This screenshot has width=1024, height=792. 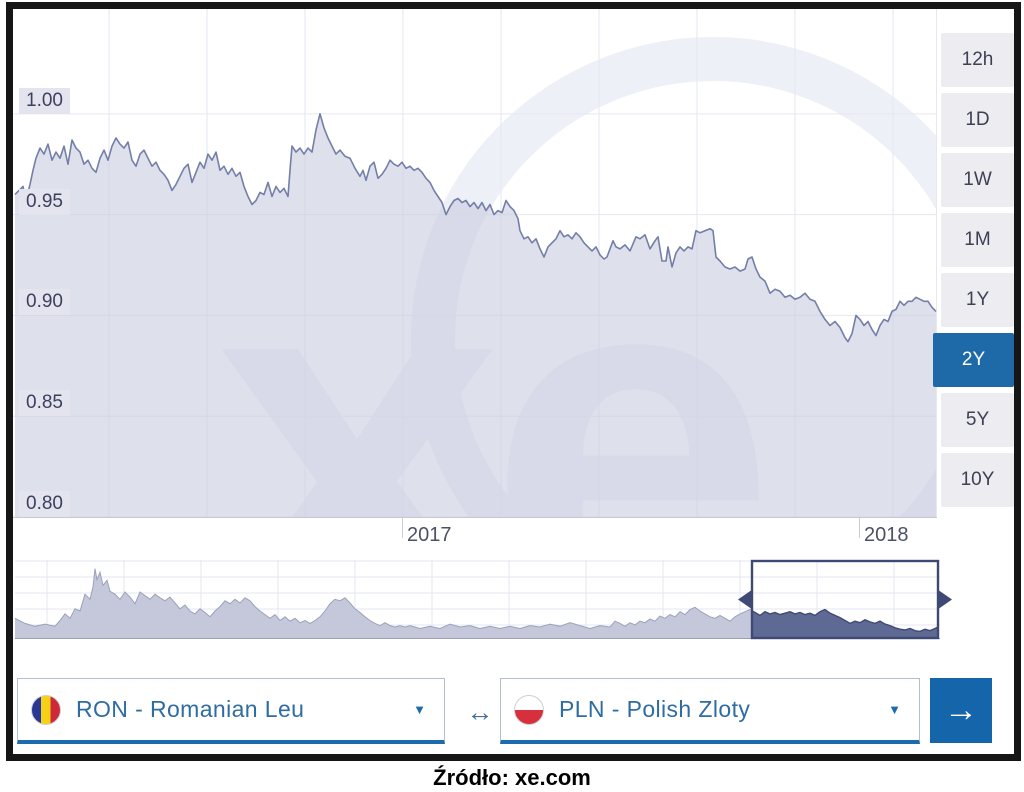 I want to click on range-button-1y: 1Y, so click(x=977, y=300).